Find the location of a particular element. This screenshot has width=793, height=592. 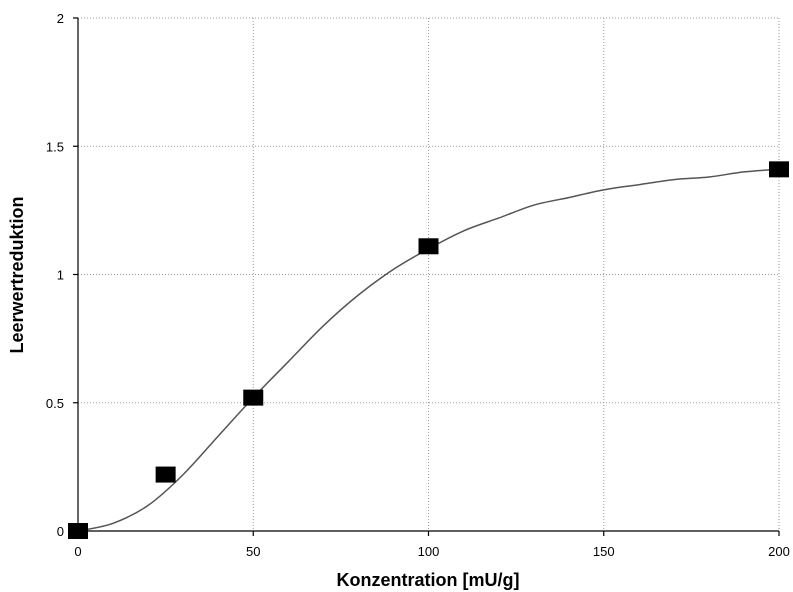

y-ticks: 0 0.5 1 1.5 2 is located at coordinates (62, 275).